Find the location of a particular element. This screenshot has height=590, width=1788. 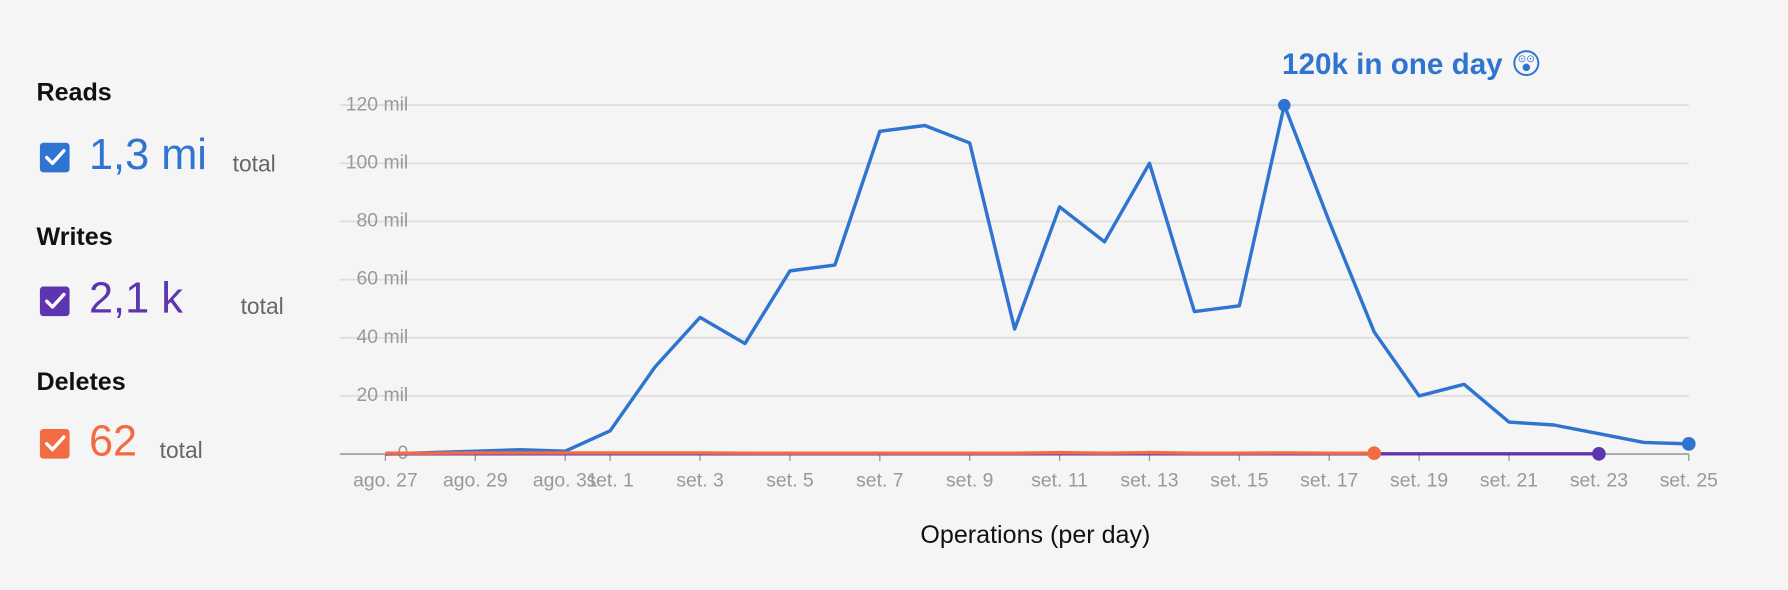

legend-title: Reads is located at coordinates (73, 92).